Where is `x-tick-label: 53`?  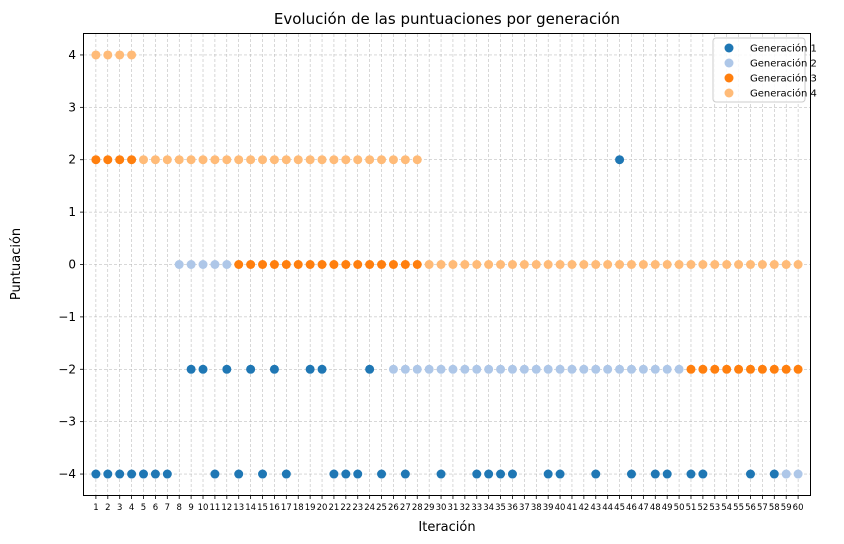 x-tick-label: 53 is located at coordinates (714, 508).